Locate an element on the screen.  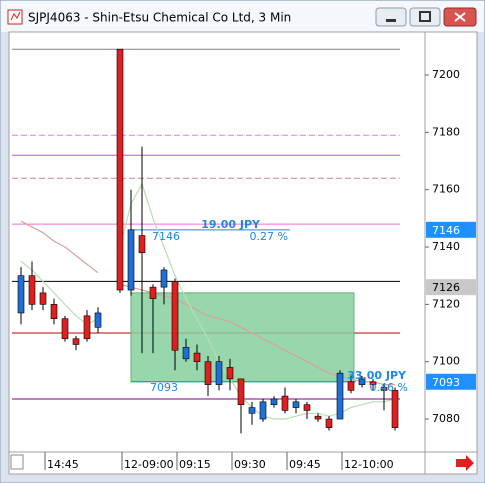
maximize-button is located at coordinates (425, 17).